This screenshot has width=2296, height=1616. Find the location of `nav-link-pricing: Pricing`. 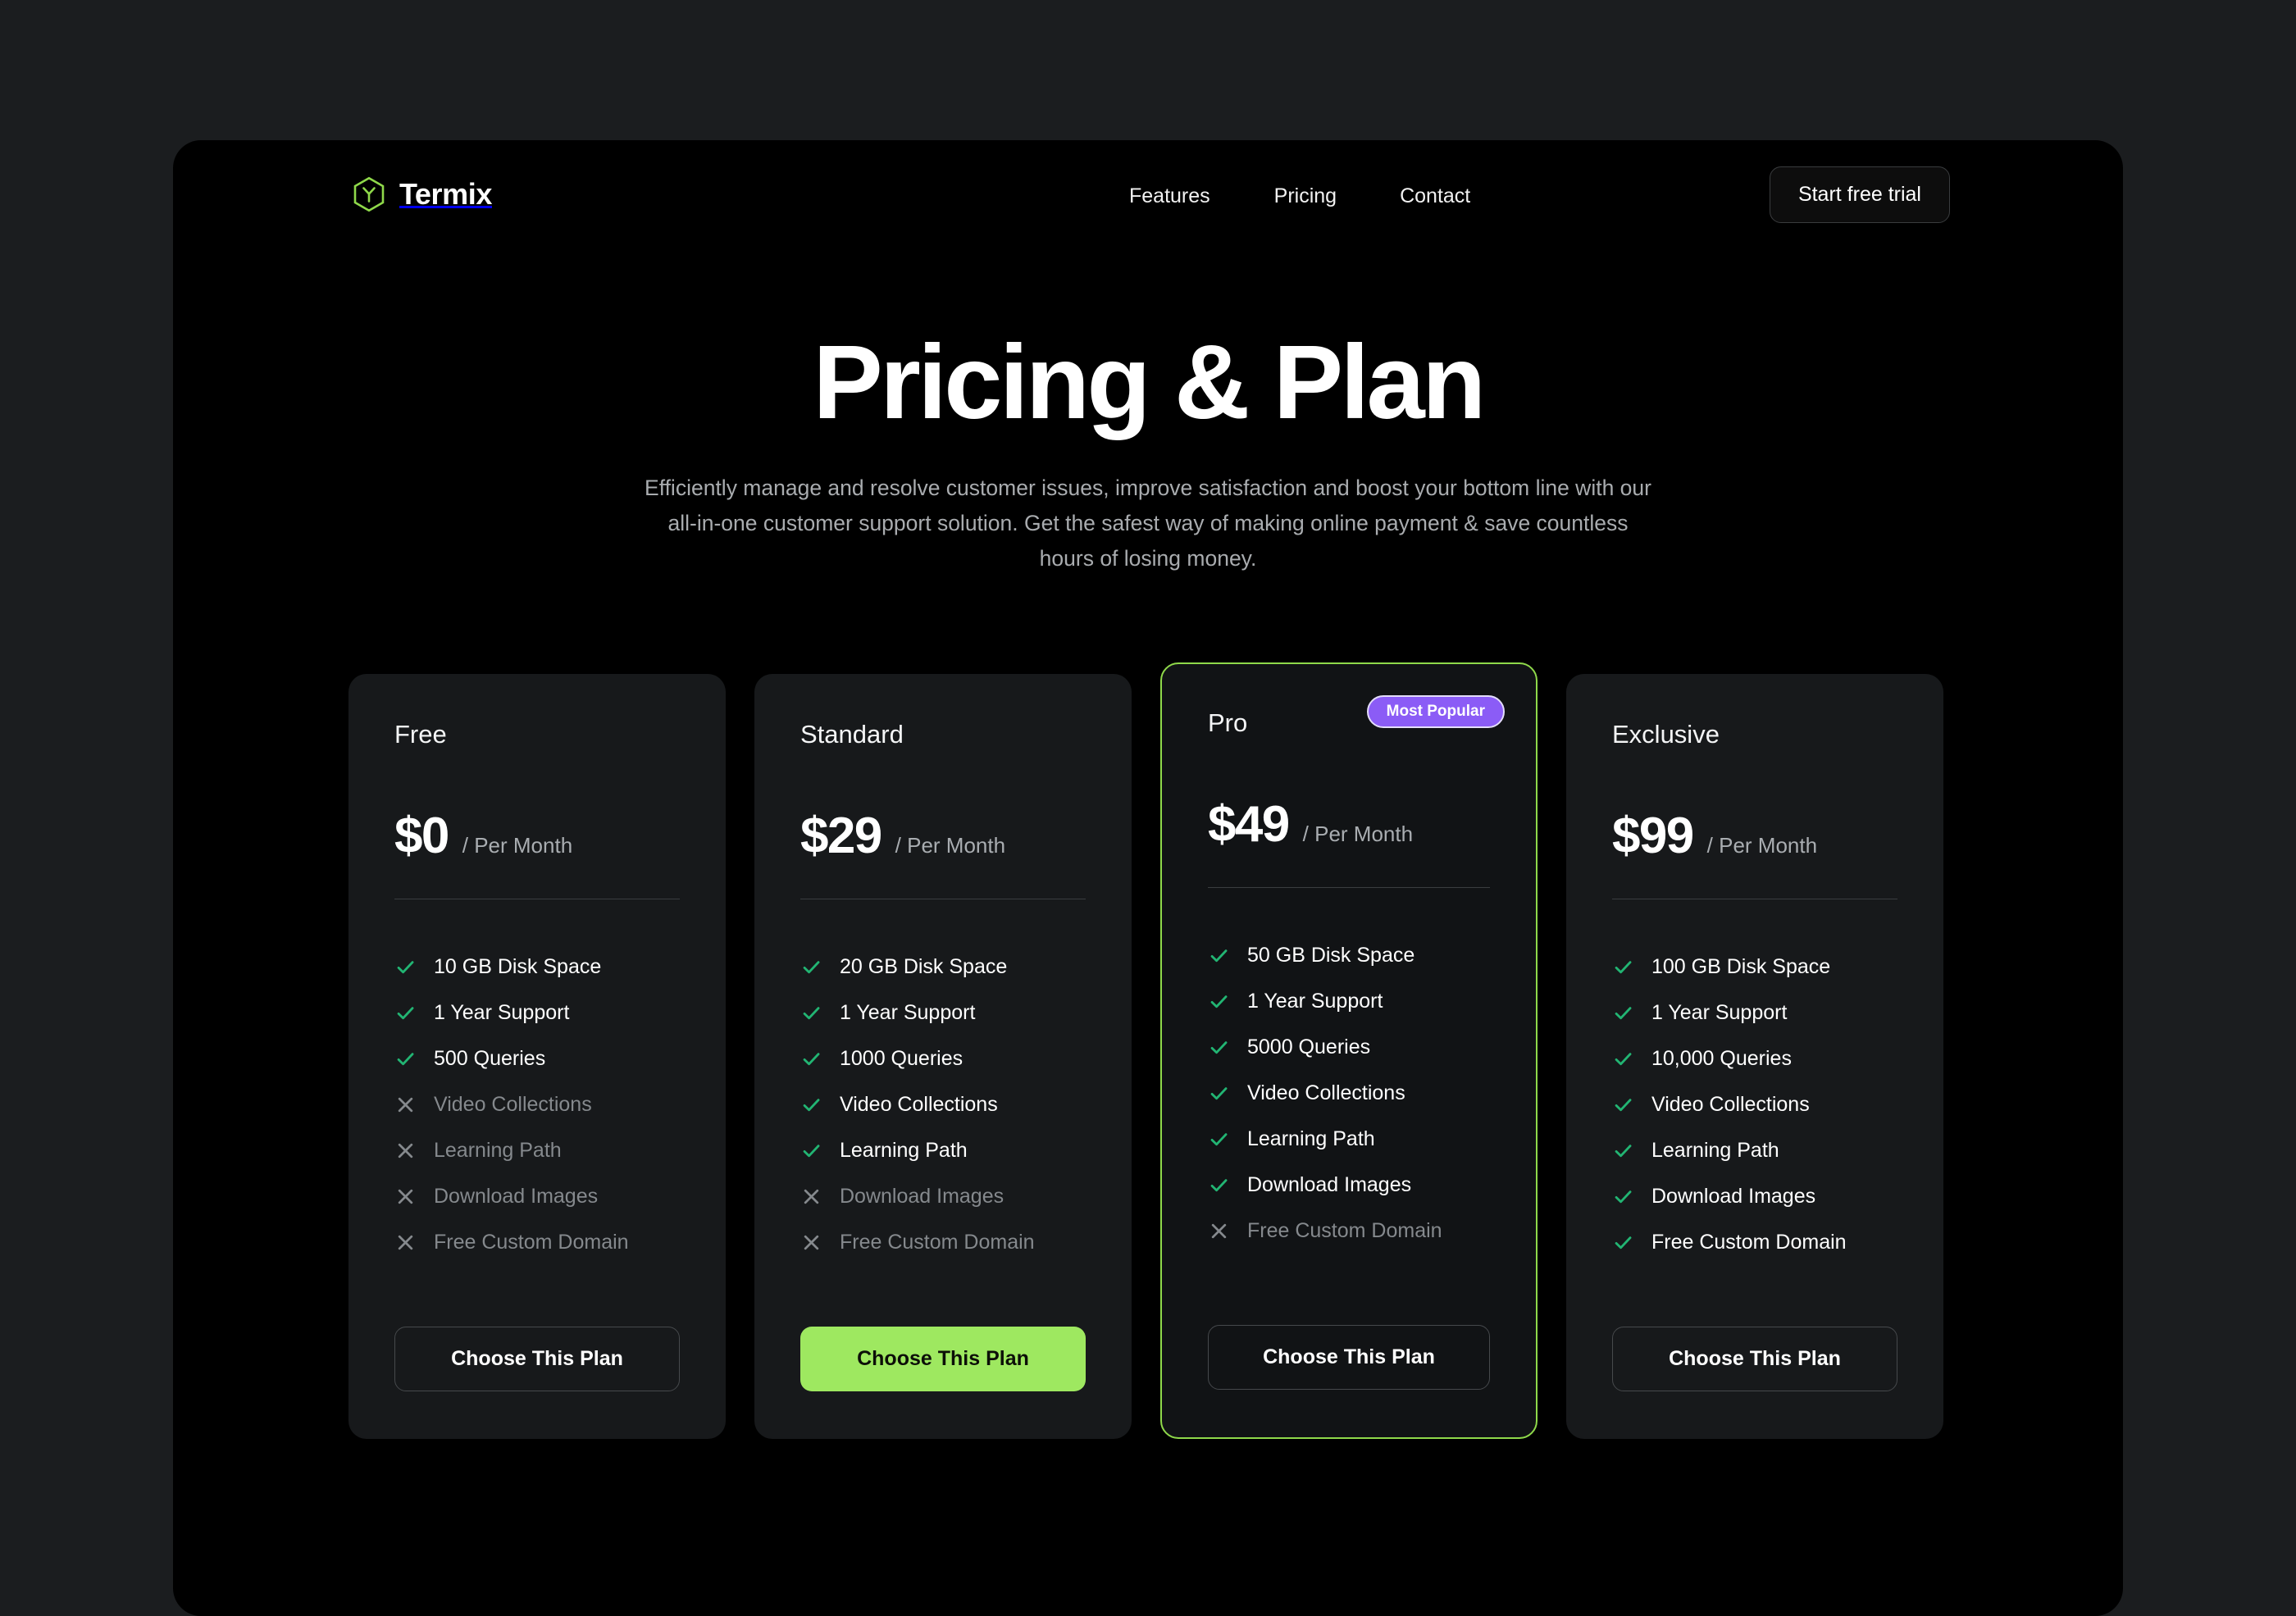

nav-link-pricing: Pricing is located at coordinates (1305, 195).